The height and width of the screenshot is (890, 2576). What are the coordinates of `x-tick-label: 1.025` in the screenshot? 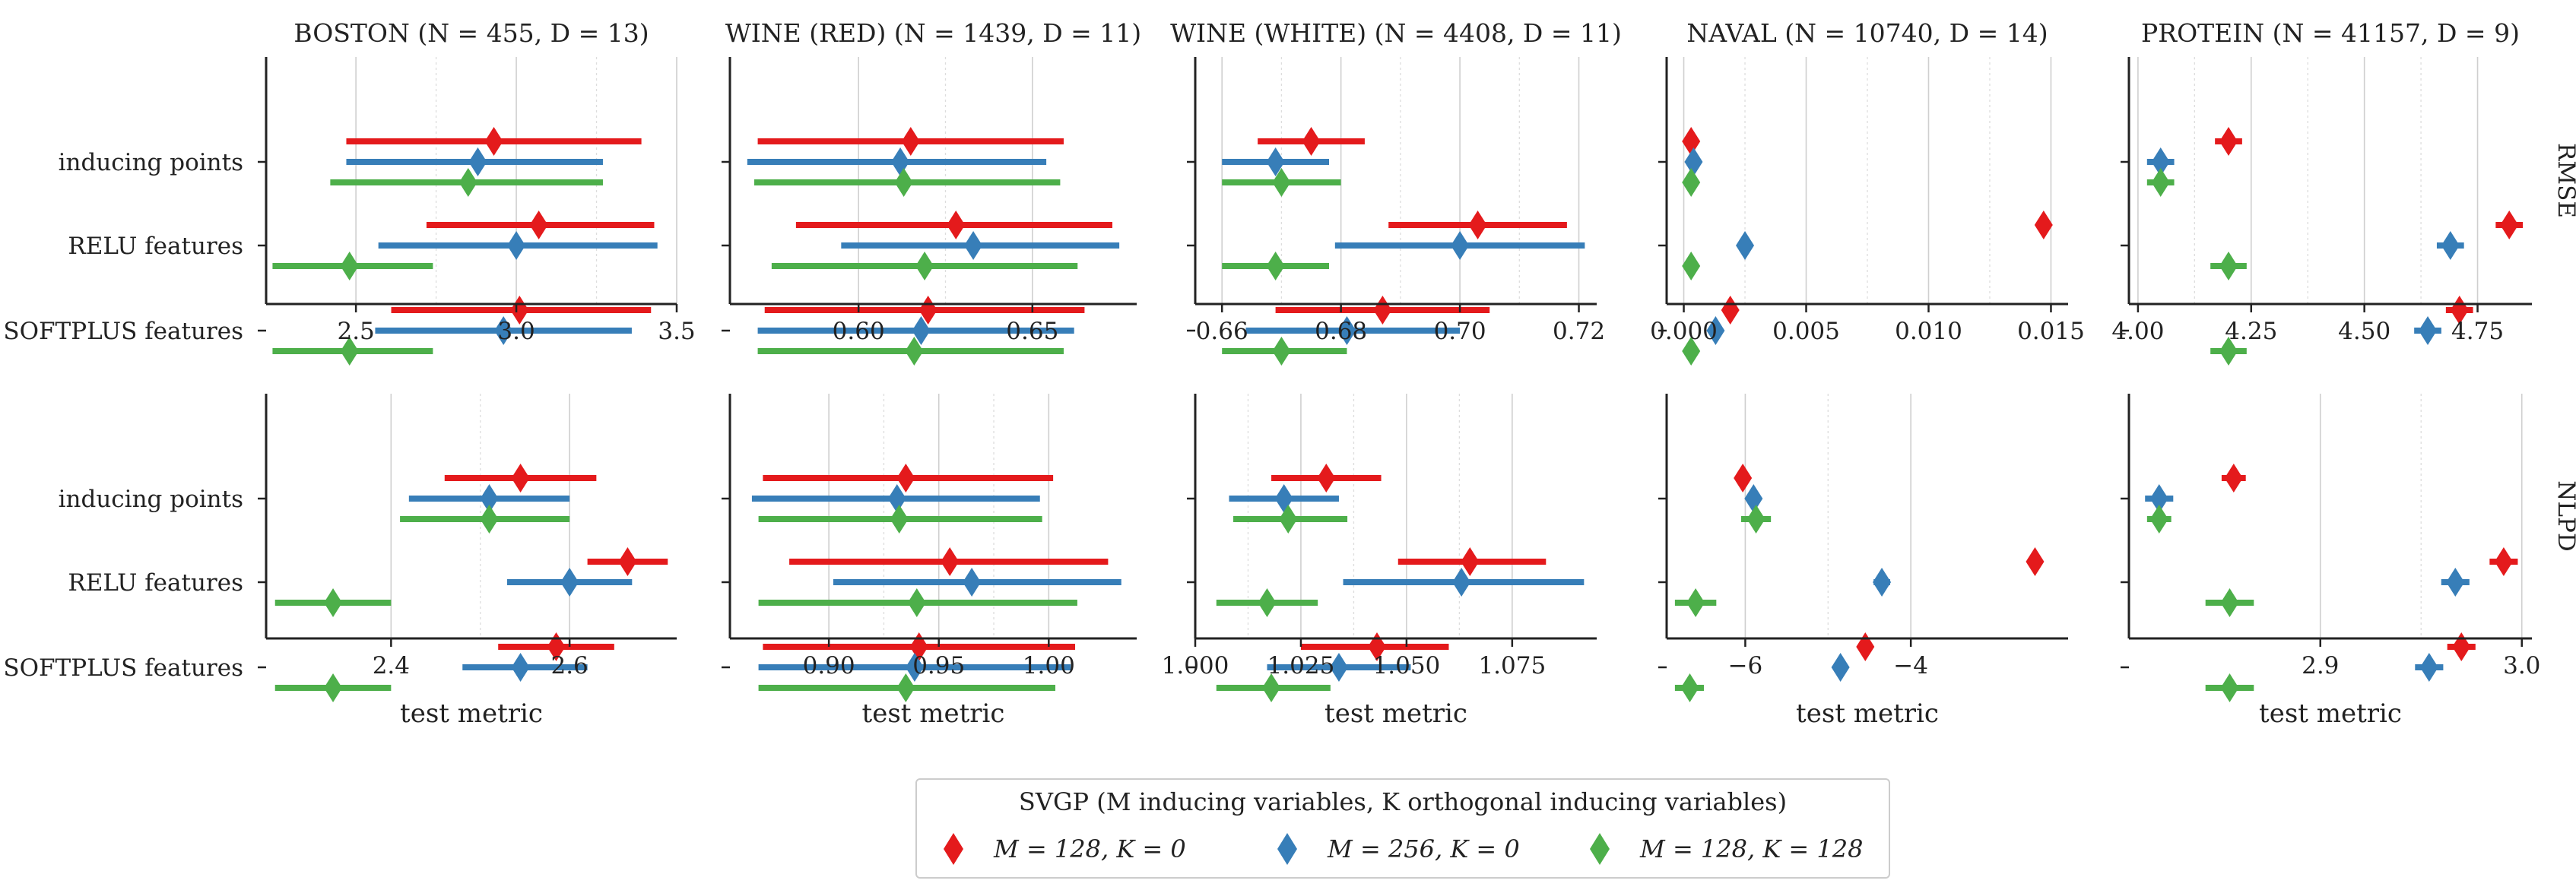 It's located at (1301, 665).